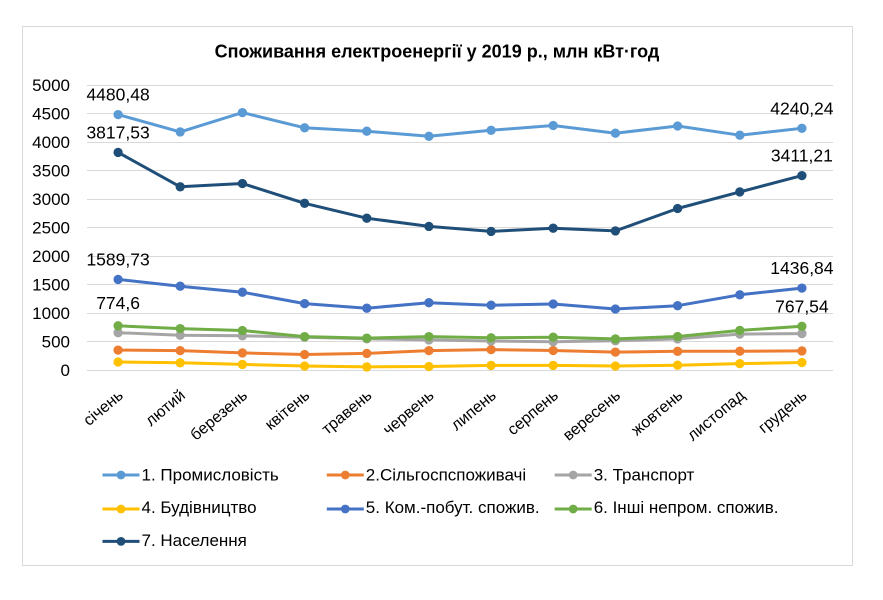  What do you see at coordinates (117, 259) in the screenshot?
I see `svg-text: 1589,73` at bounding box center [117, 259].